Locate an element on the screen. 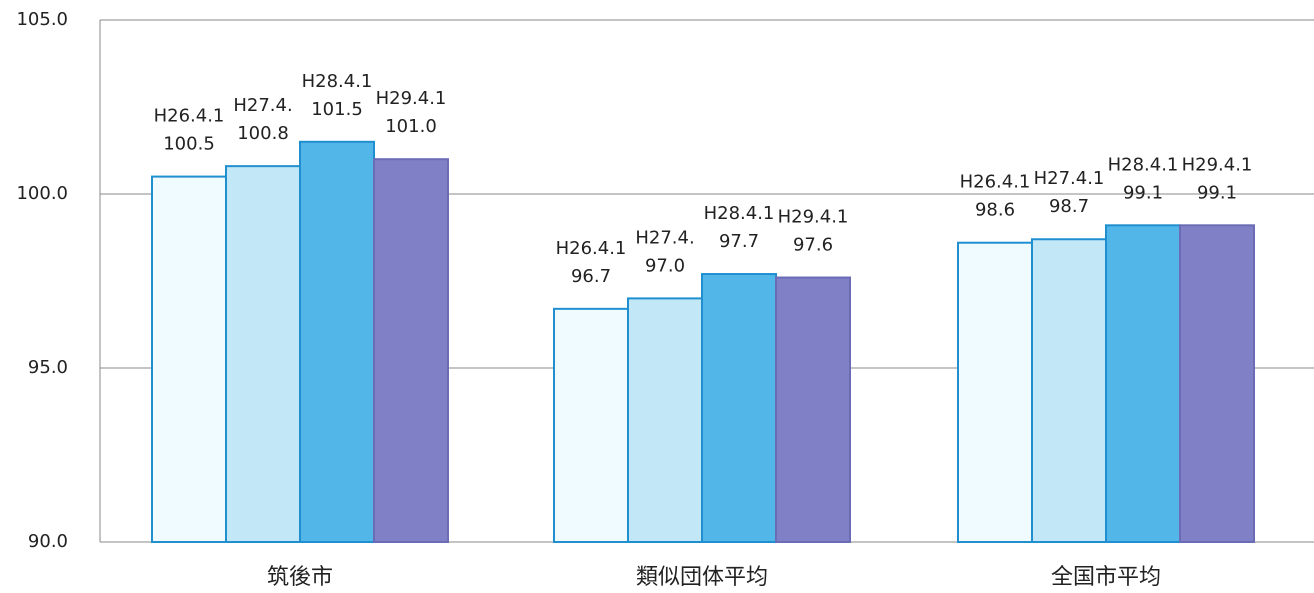  y-tick-label: 90.0 is located at coordinates (48, 541).